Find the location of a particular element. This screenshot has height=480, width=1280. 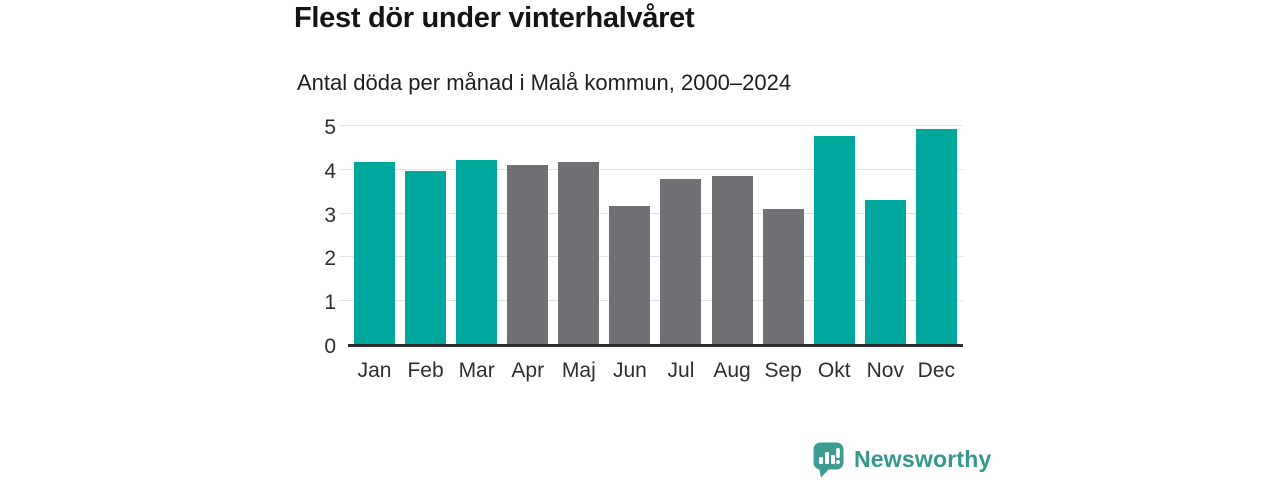

x-tick-label: Jul is located at coordinates (681, 370).